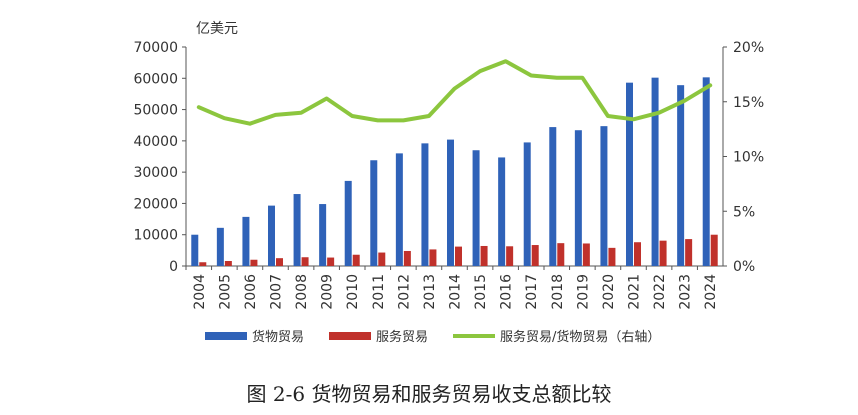 Image resolution: width=858 pixels, height=415 pixels. I want to click on x-tick-label: 2016, so click(507, 292).